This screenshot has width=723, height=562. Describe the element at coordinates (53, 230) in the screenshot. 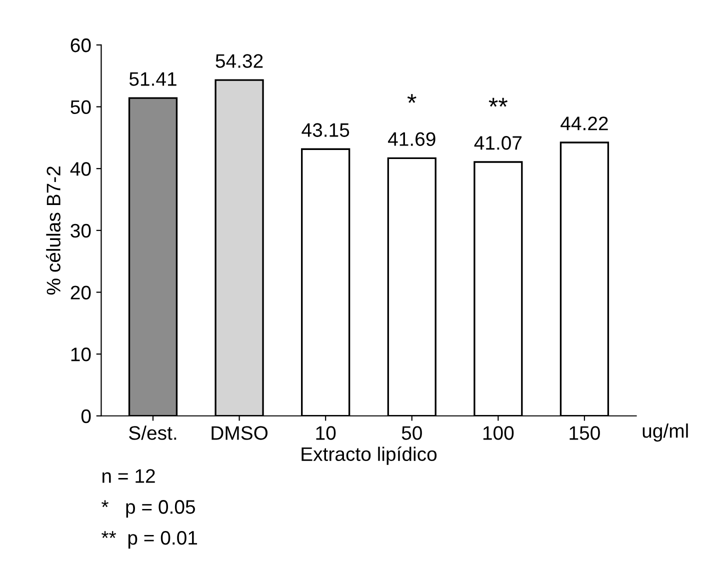

I see `y-axis-title: % células B7-2` at that location.